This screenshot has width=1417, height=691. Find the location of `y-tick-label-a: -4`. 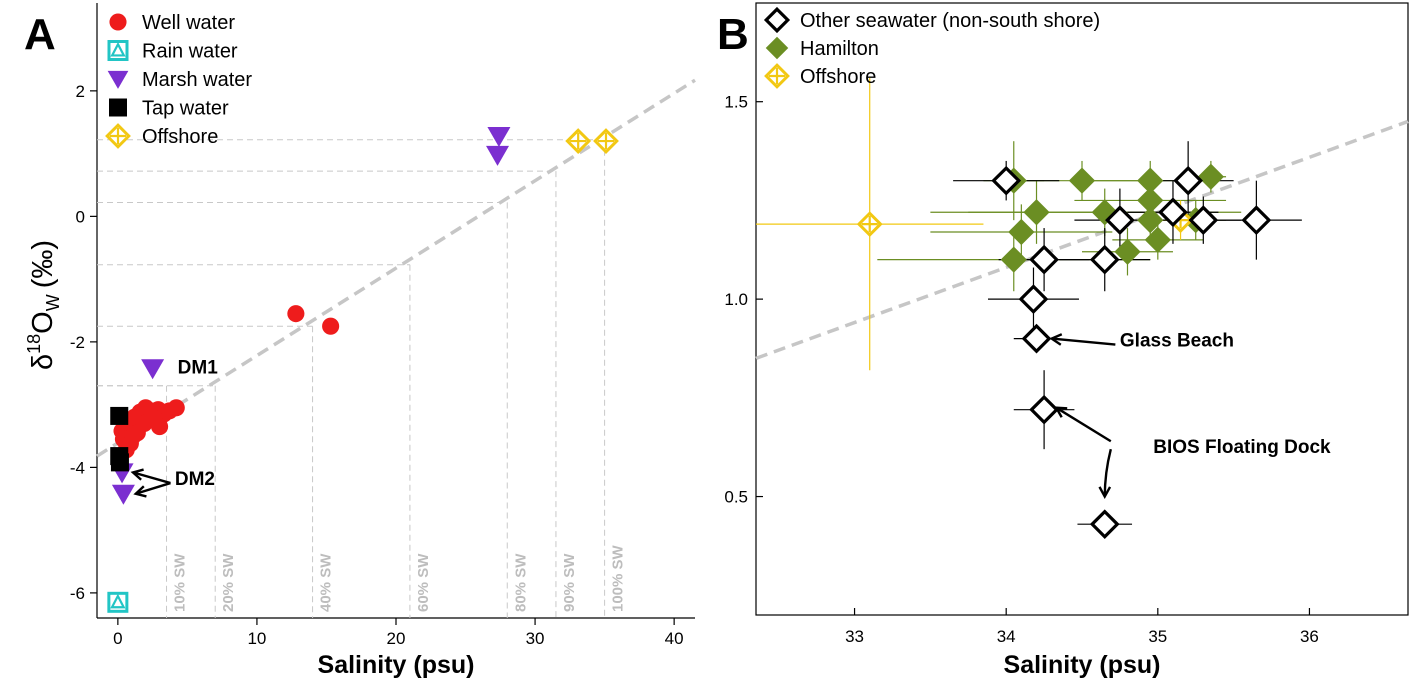

y-tick-label-a: -4 is located at coordinates (77, 467).